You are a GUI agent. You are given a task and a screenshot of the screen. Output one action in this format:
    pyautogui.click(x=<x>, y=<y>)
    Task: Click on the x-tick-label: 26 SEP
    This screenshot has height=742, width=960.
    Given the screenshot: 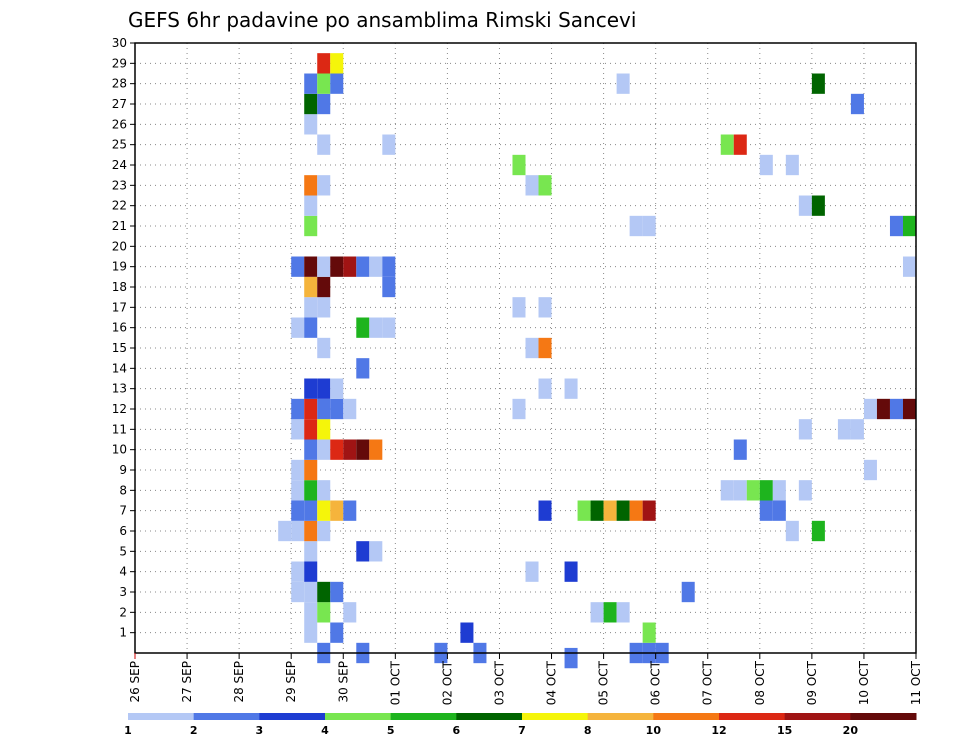 What is the action you would take?
    pyautogui.click(x=135, y=682)
    